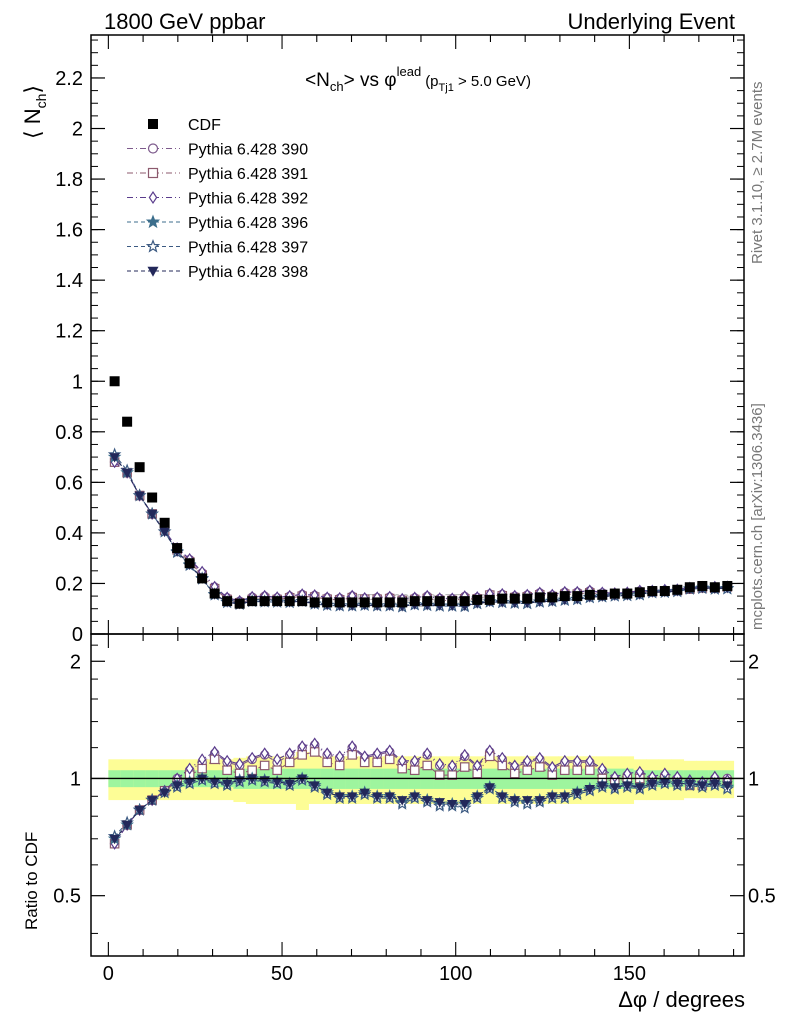 The width and height of the screenshot is (786, 1029). I want to click on main-ytick-label: 1.4, so click(69, 281).